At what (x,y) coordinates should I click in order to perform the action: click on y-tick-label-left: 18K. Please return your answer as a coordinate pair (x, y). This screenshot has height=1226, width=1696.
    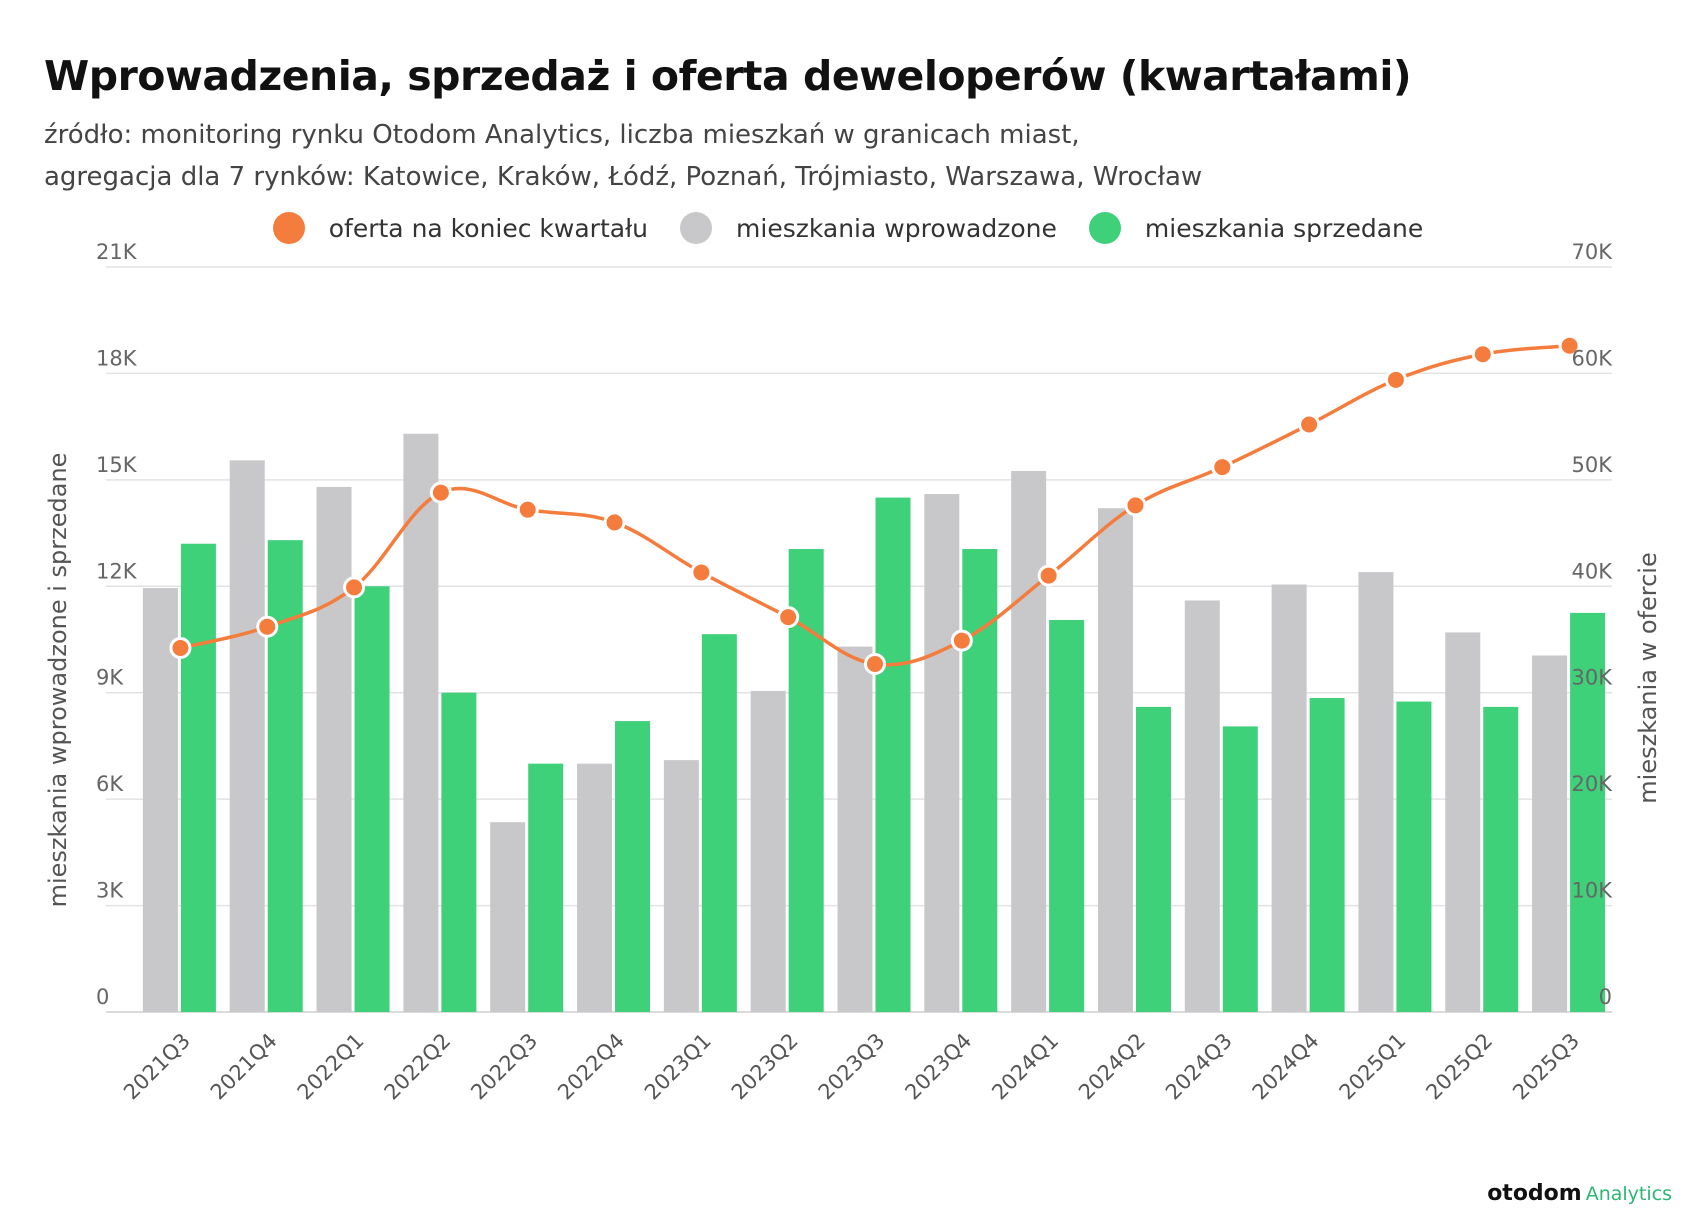
    Looking at the image, I should click on (117, 358).